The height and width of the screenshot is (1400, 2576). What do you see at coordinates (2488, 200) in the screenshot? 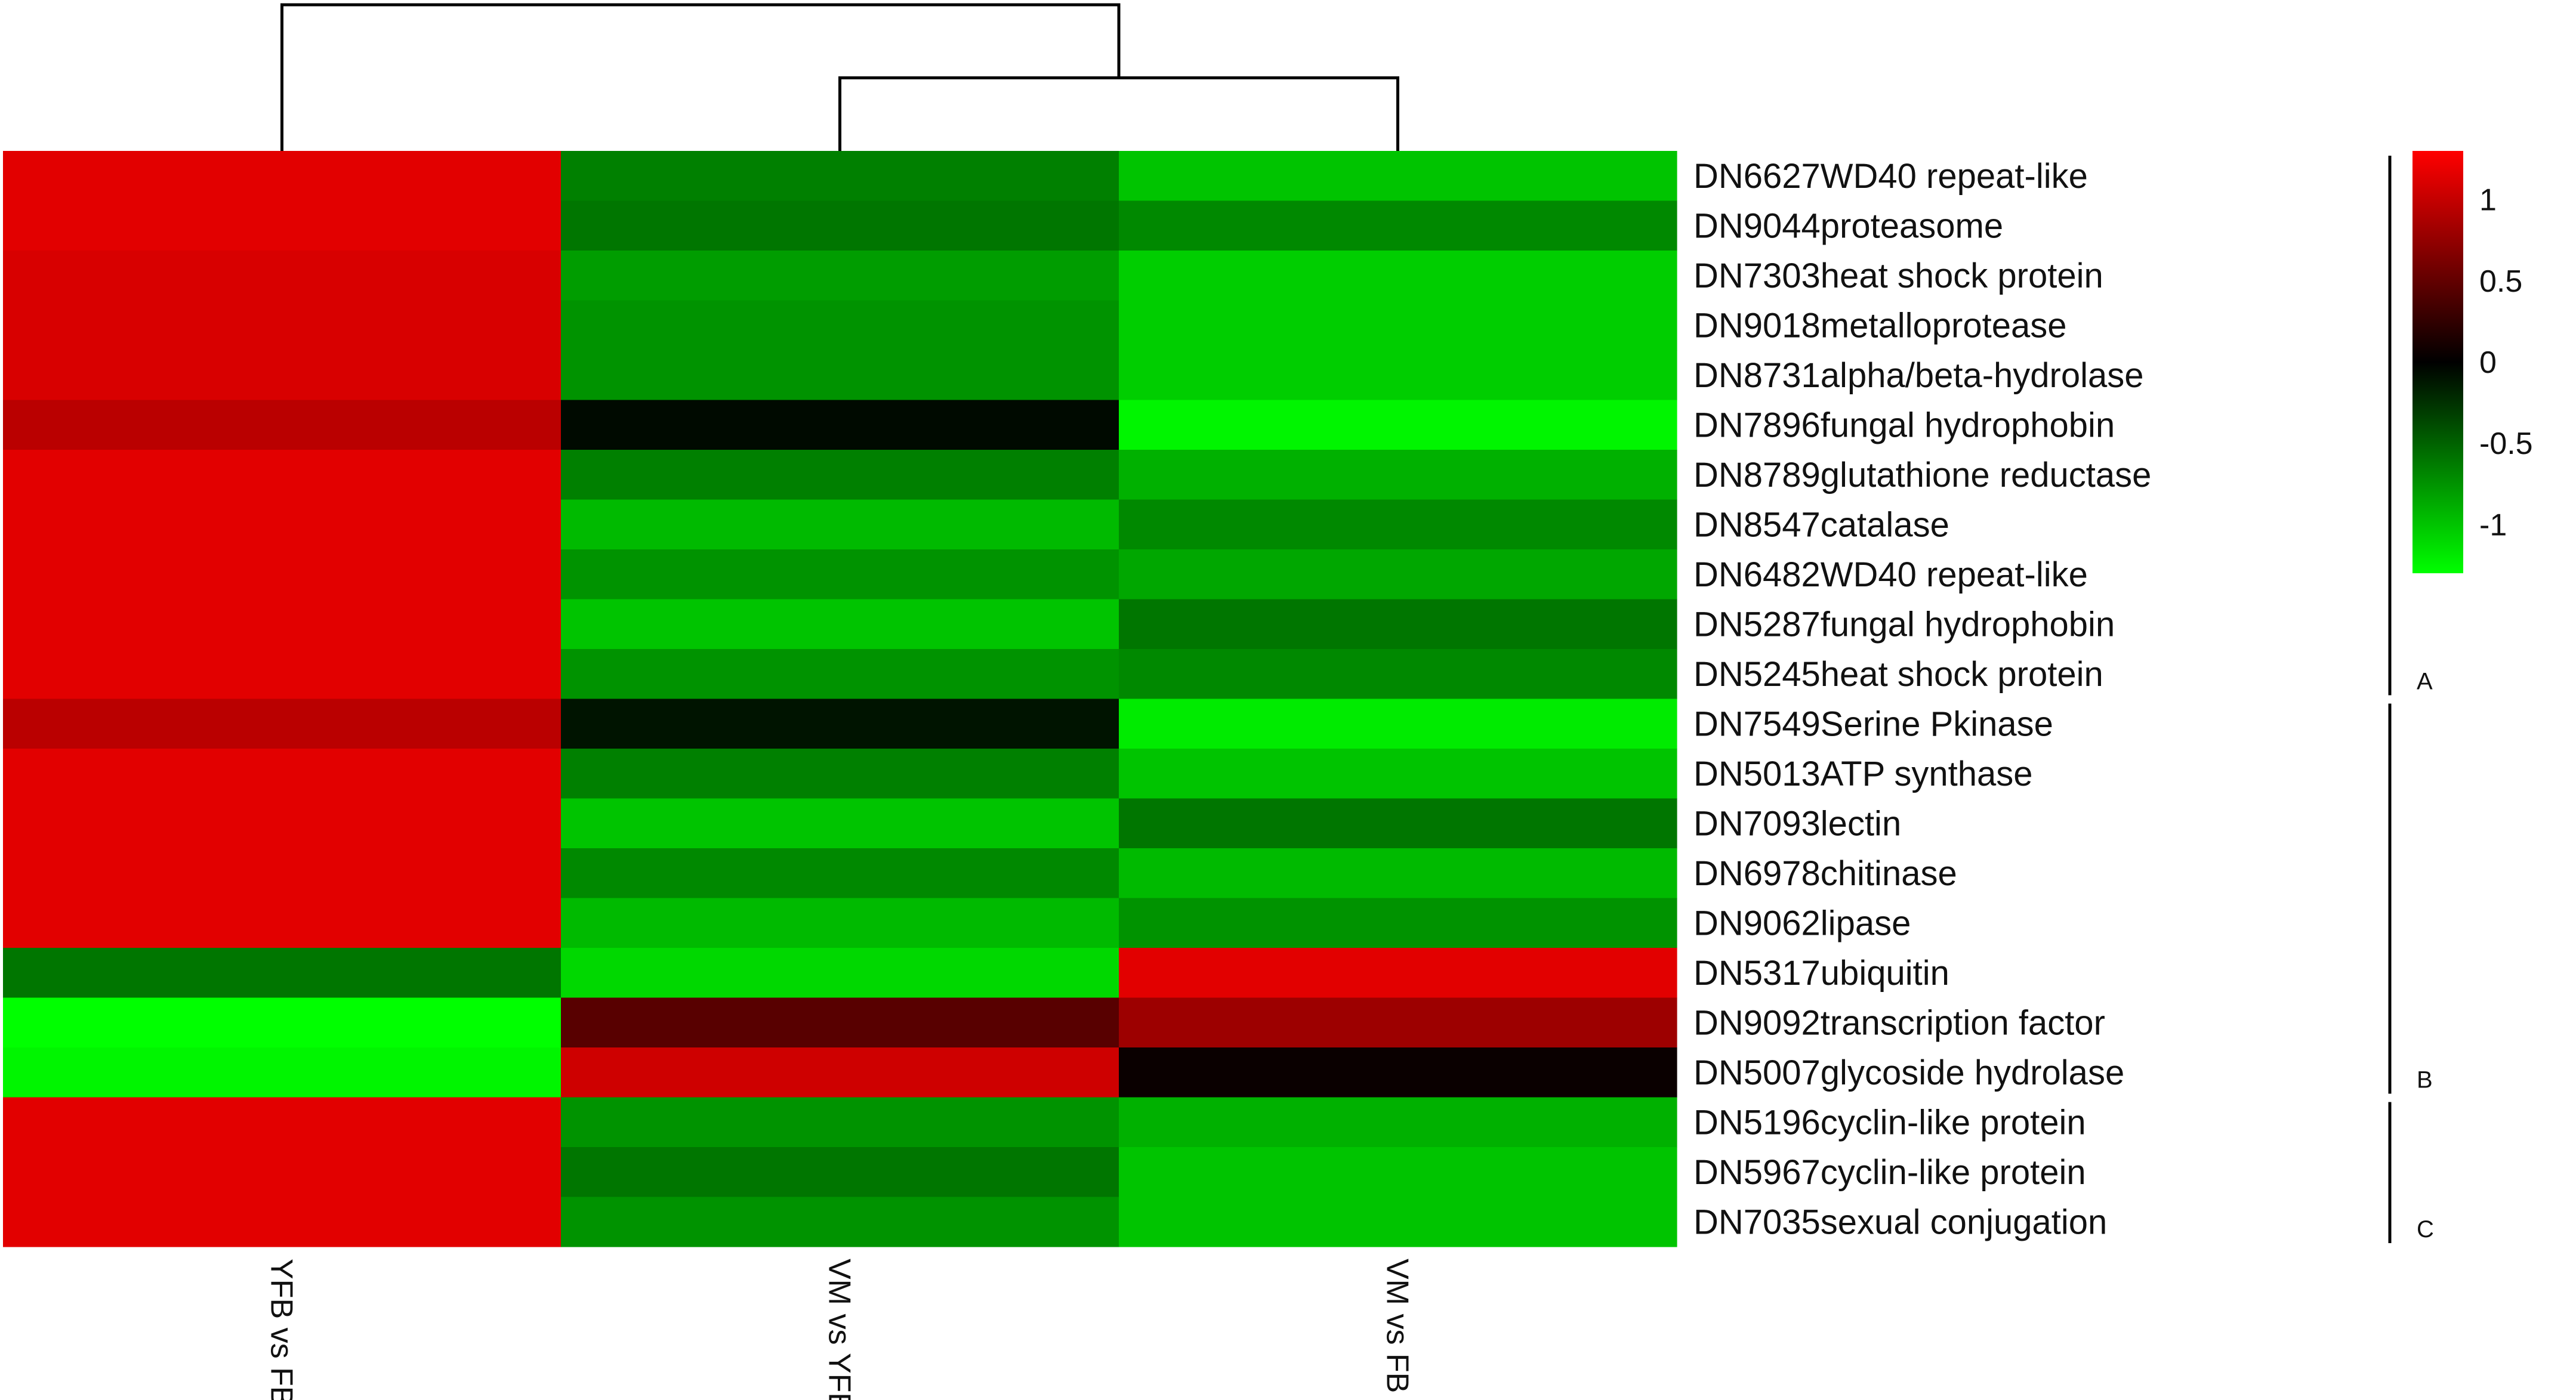
I see `legend-tick-label: 1` at bounding box center [2488, 200].